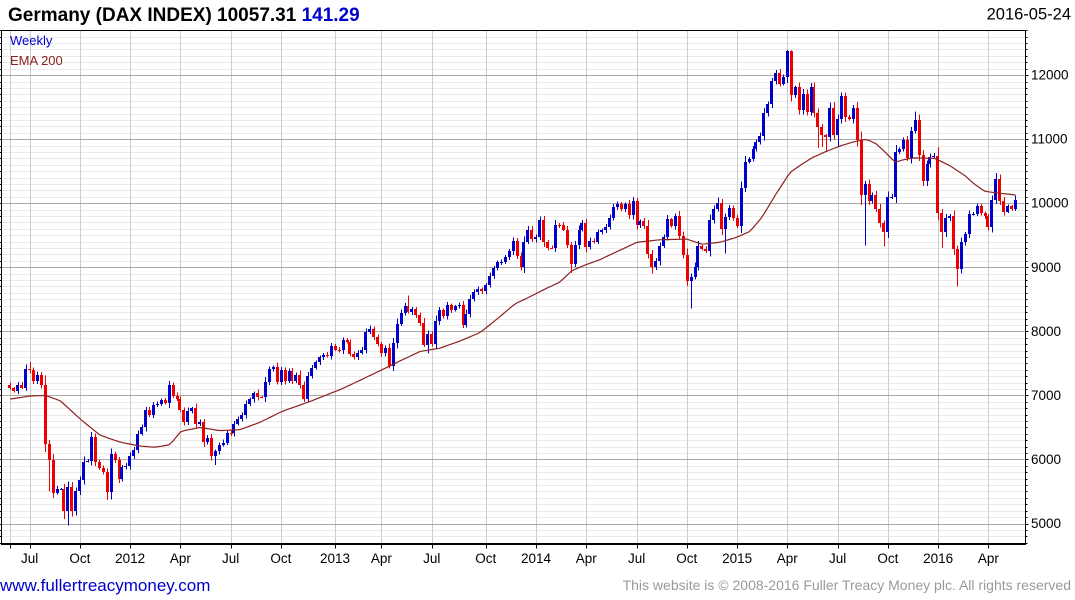  Describe the element at coordinates (1050, 75) in the screenshot. I see `svg-text: 12000` at that location.